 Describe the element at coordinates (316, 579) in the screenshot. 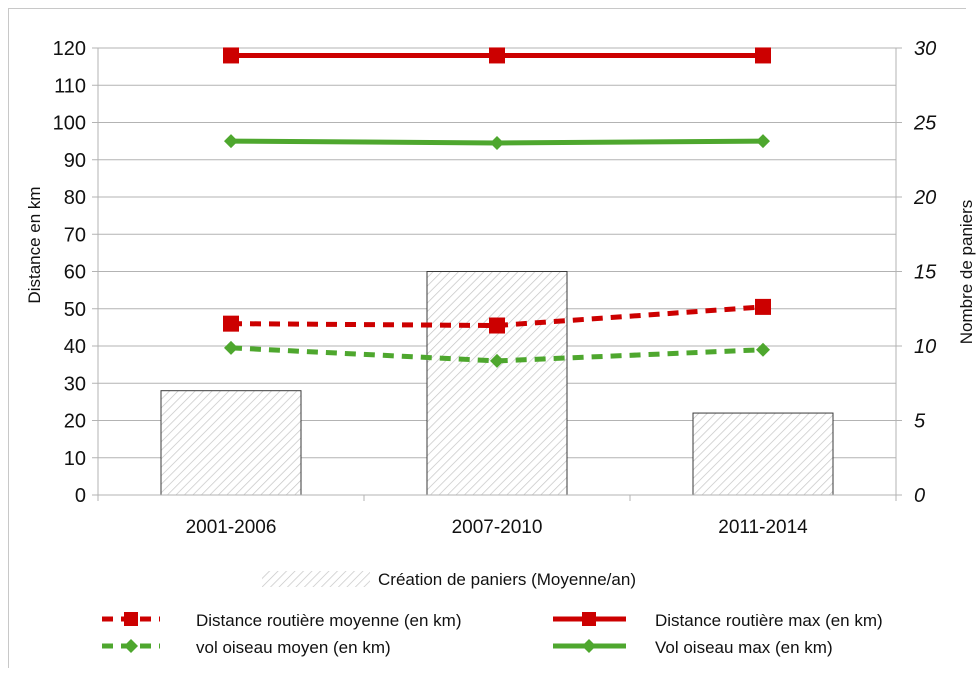

I see `legend-swatch-bars` at that location.